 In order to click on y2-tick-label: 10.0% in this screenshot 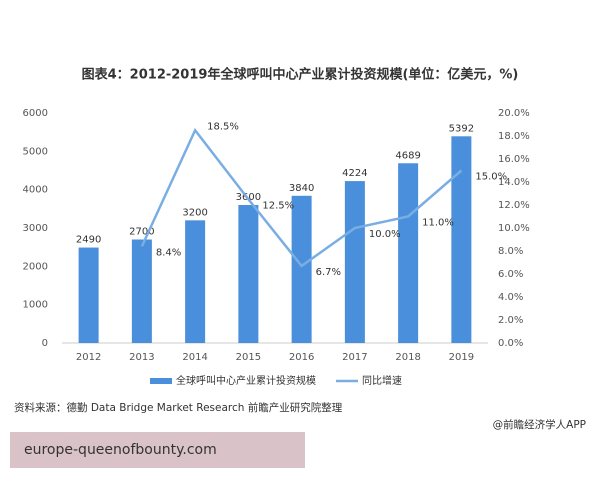, I will do `click(514, 228)`.